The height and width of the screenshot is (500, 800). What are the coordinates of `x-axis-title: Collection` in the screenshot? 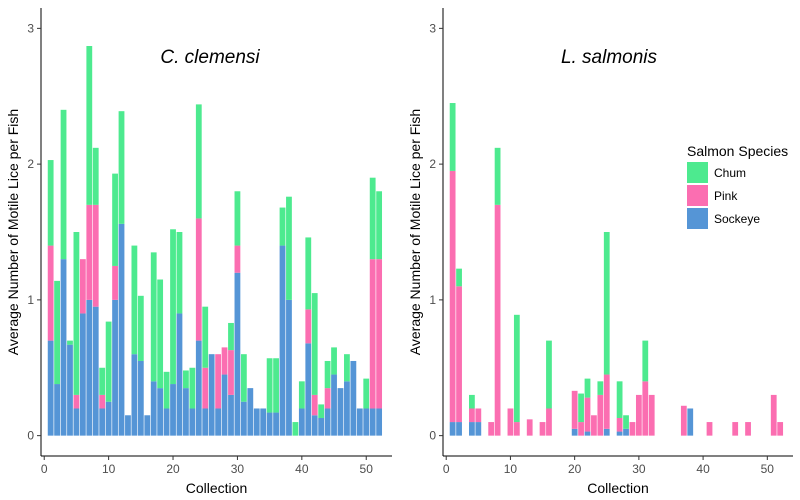 It's located at (617, 488).